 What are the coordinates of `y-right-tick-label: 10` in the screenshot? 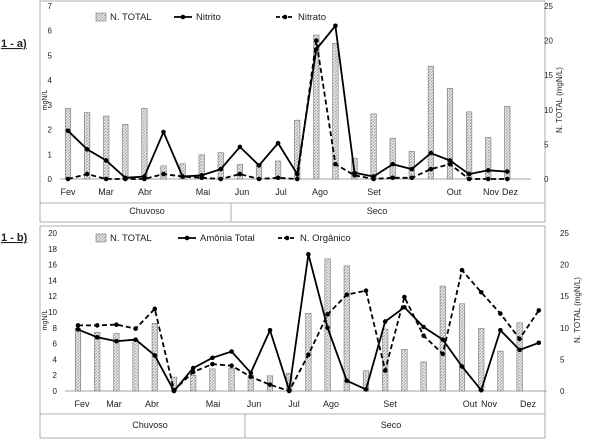 It's located at (548, 110).